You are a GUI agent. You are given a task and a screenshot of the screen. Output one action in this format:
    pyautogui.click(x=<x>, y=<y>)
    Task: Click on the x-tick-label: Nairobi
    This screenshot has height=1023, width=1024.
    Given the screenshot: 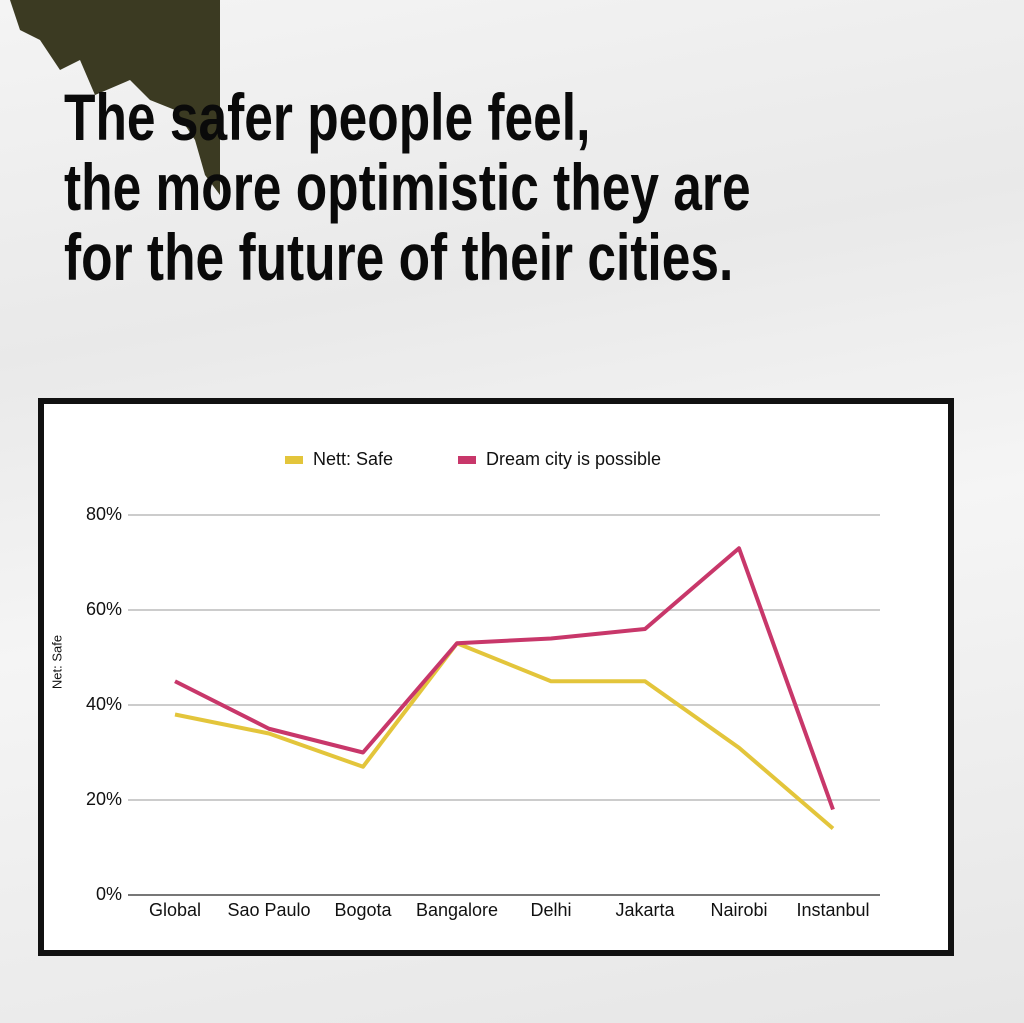 What is the action you would take?
    pyautogui.click(x=738, y=910)
    